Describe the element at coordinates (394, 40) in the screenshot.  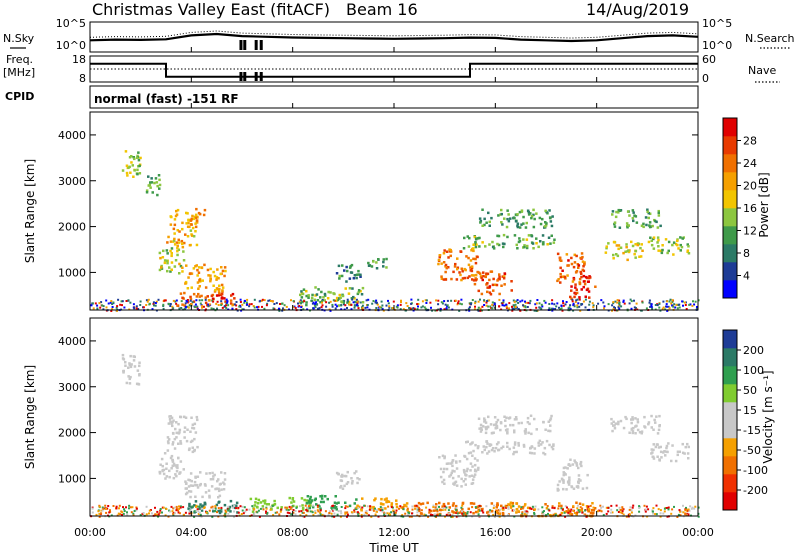
I see `noise-series` at that location.